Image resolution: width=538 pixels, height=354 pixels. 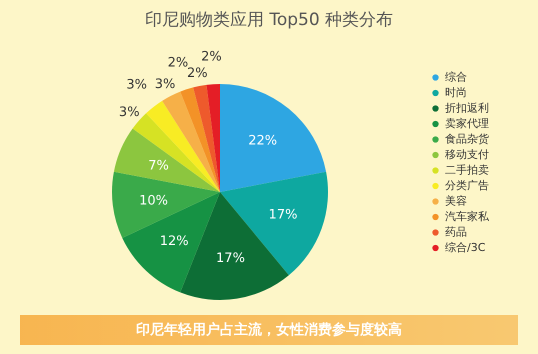 I want to click on legend-label: 美容, so click(x=456, y=201).